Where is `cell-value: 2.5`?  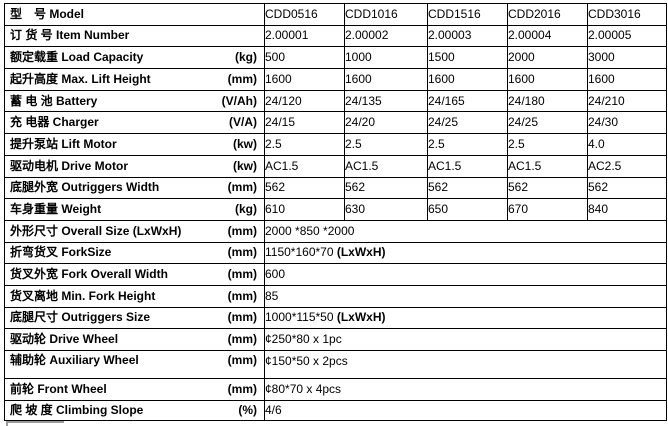
cell-value: 2.5 is located at coordinates (547, 144).